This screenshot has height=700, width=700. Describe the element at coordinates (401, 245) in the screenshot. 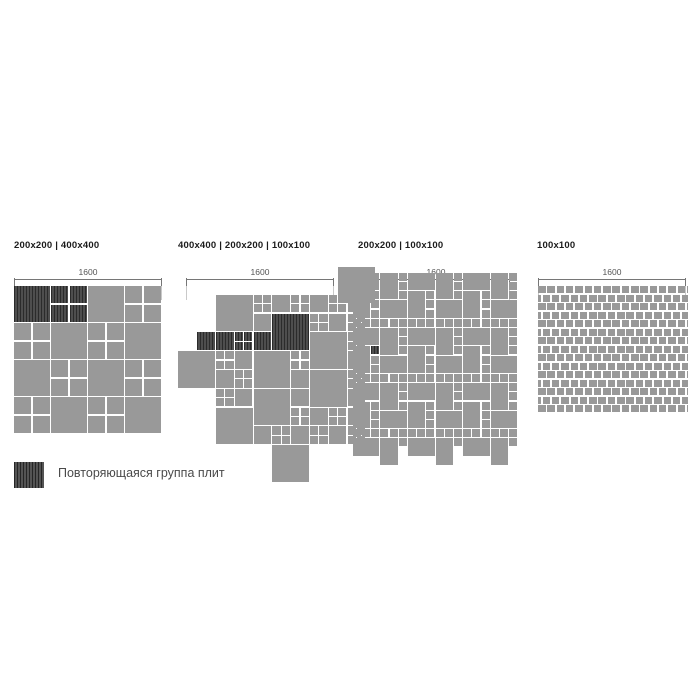

I see `column-title-3: 200x200 | 100x100` at that location.